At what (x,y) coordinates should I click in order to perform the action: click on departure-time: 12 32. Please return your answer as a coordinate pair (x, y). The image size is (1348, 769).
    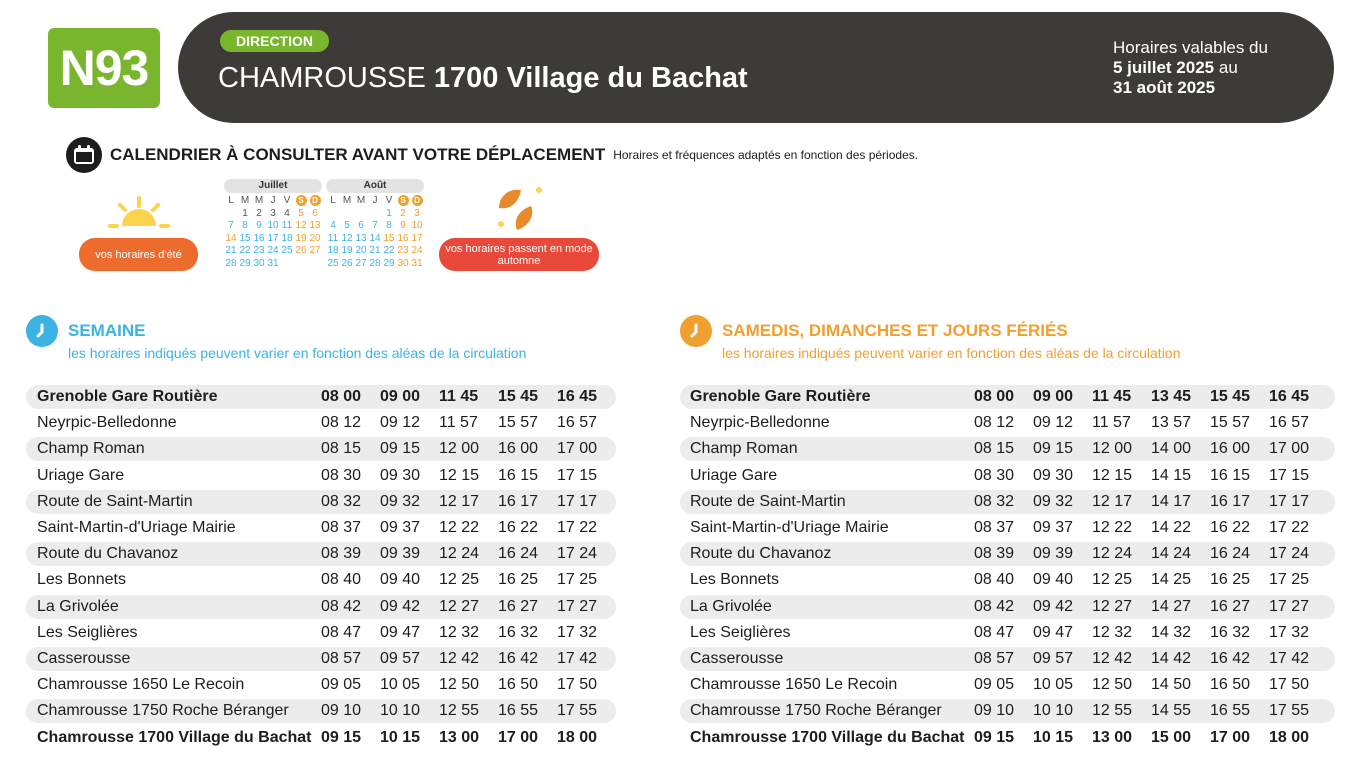
    Looking at the image, I should click on (1112, 632).